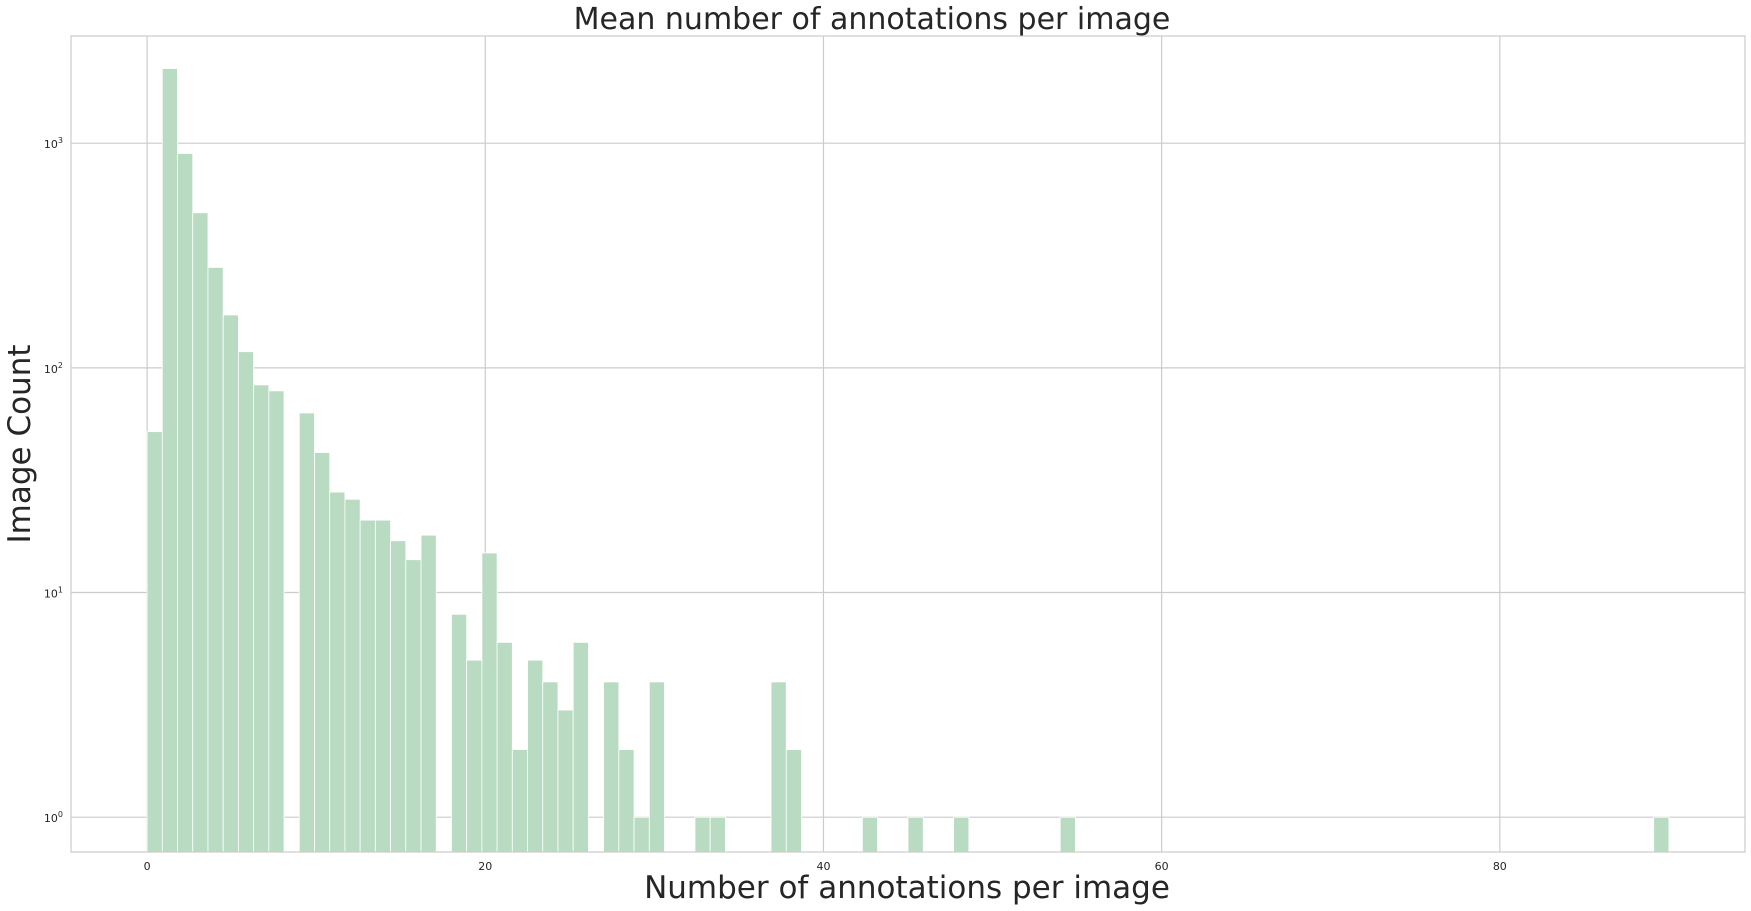 The image size is (1751, 911). Describe the element at coordinates (53, 593) in the screenshot. I see `y-tick-label: 10¹` at that location.